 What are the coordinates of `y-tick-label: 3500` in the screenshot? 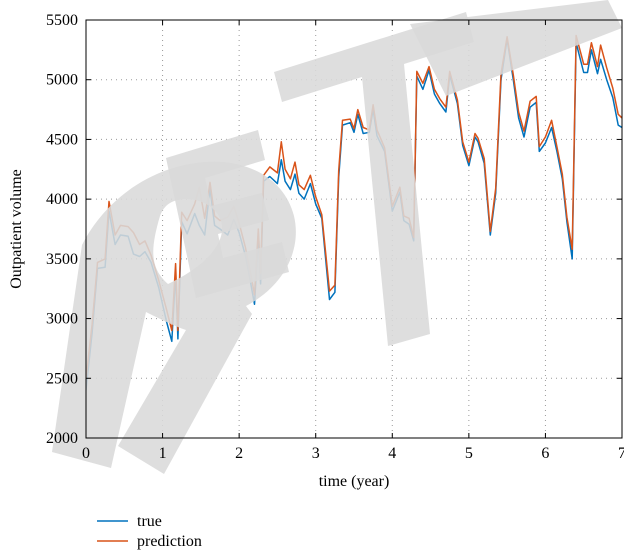 It's located at (62, 259).